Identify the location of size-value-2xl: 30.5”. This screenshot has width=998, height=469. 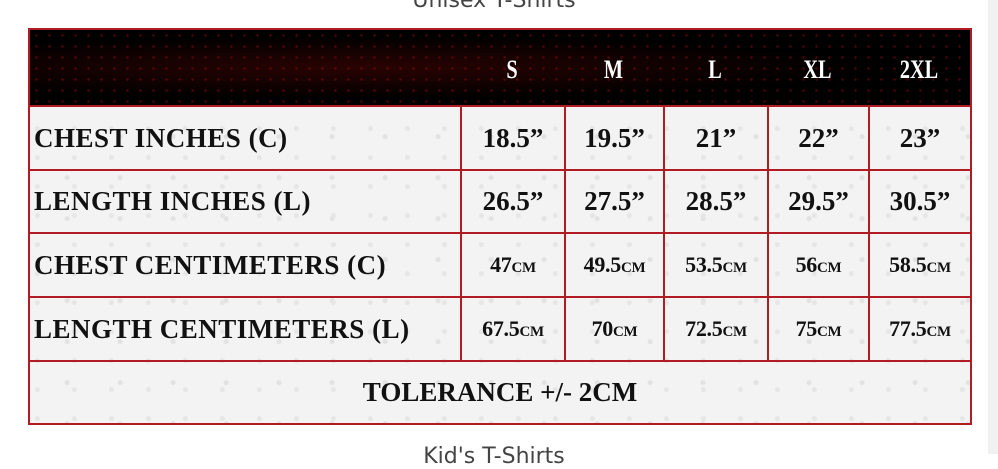
(919, 201).